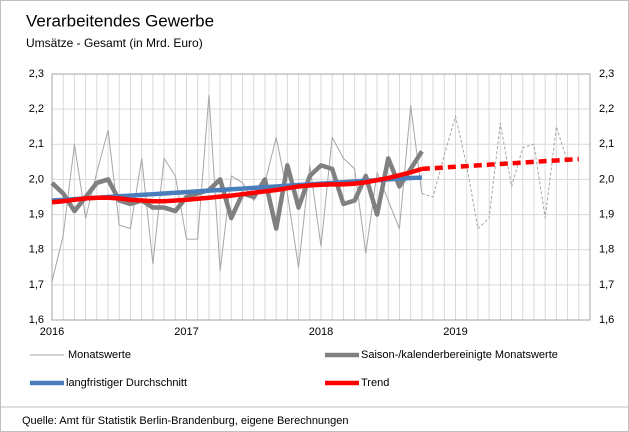  I want to click on legend-label: Trend, so click(375, 383).